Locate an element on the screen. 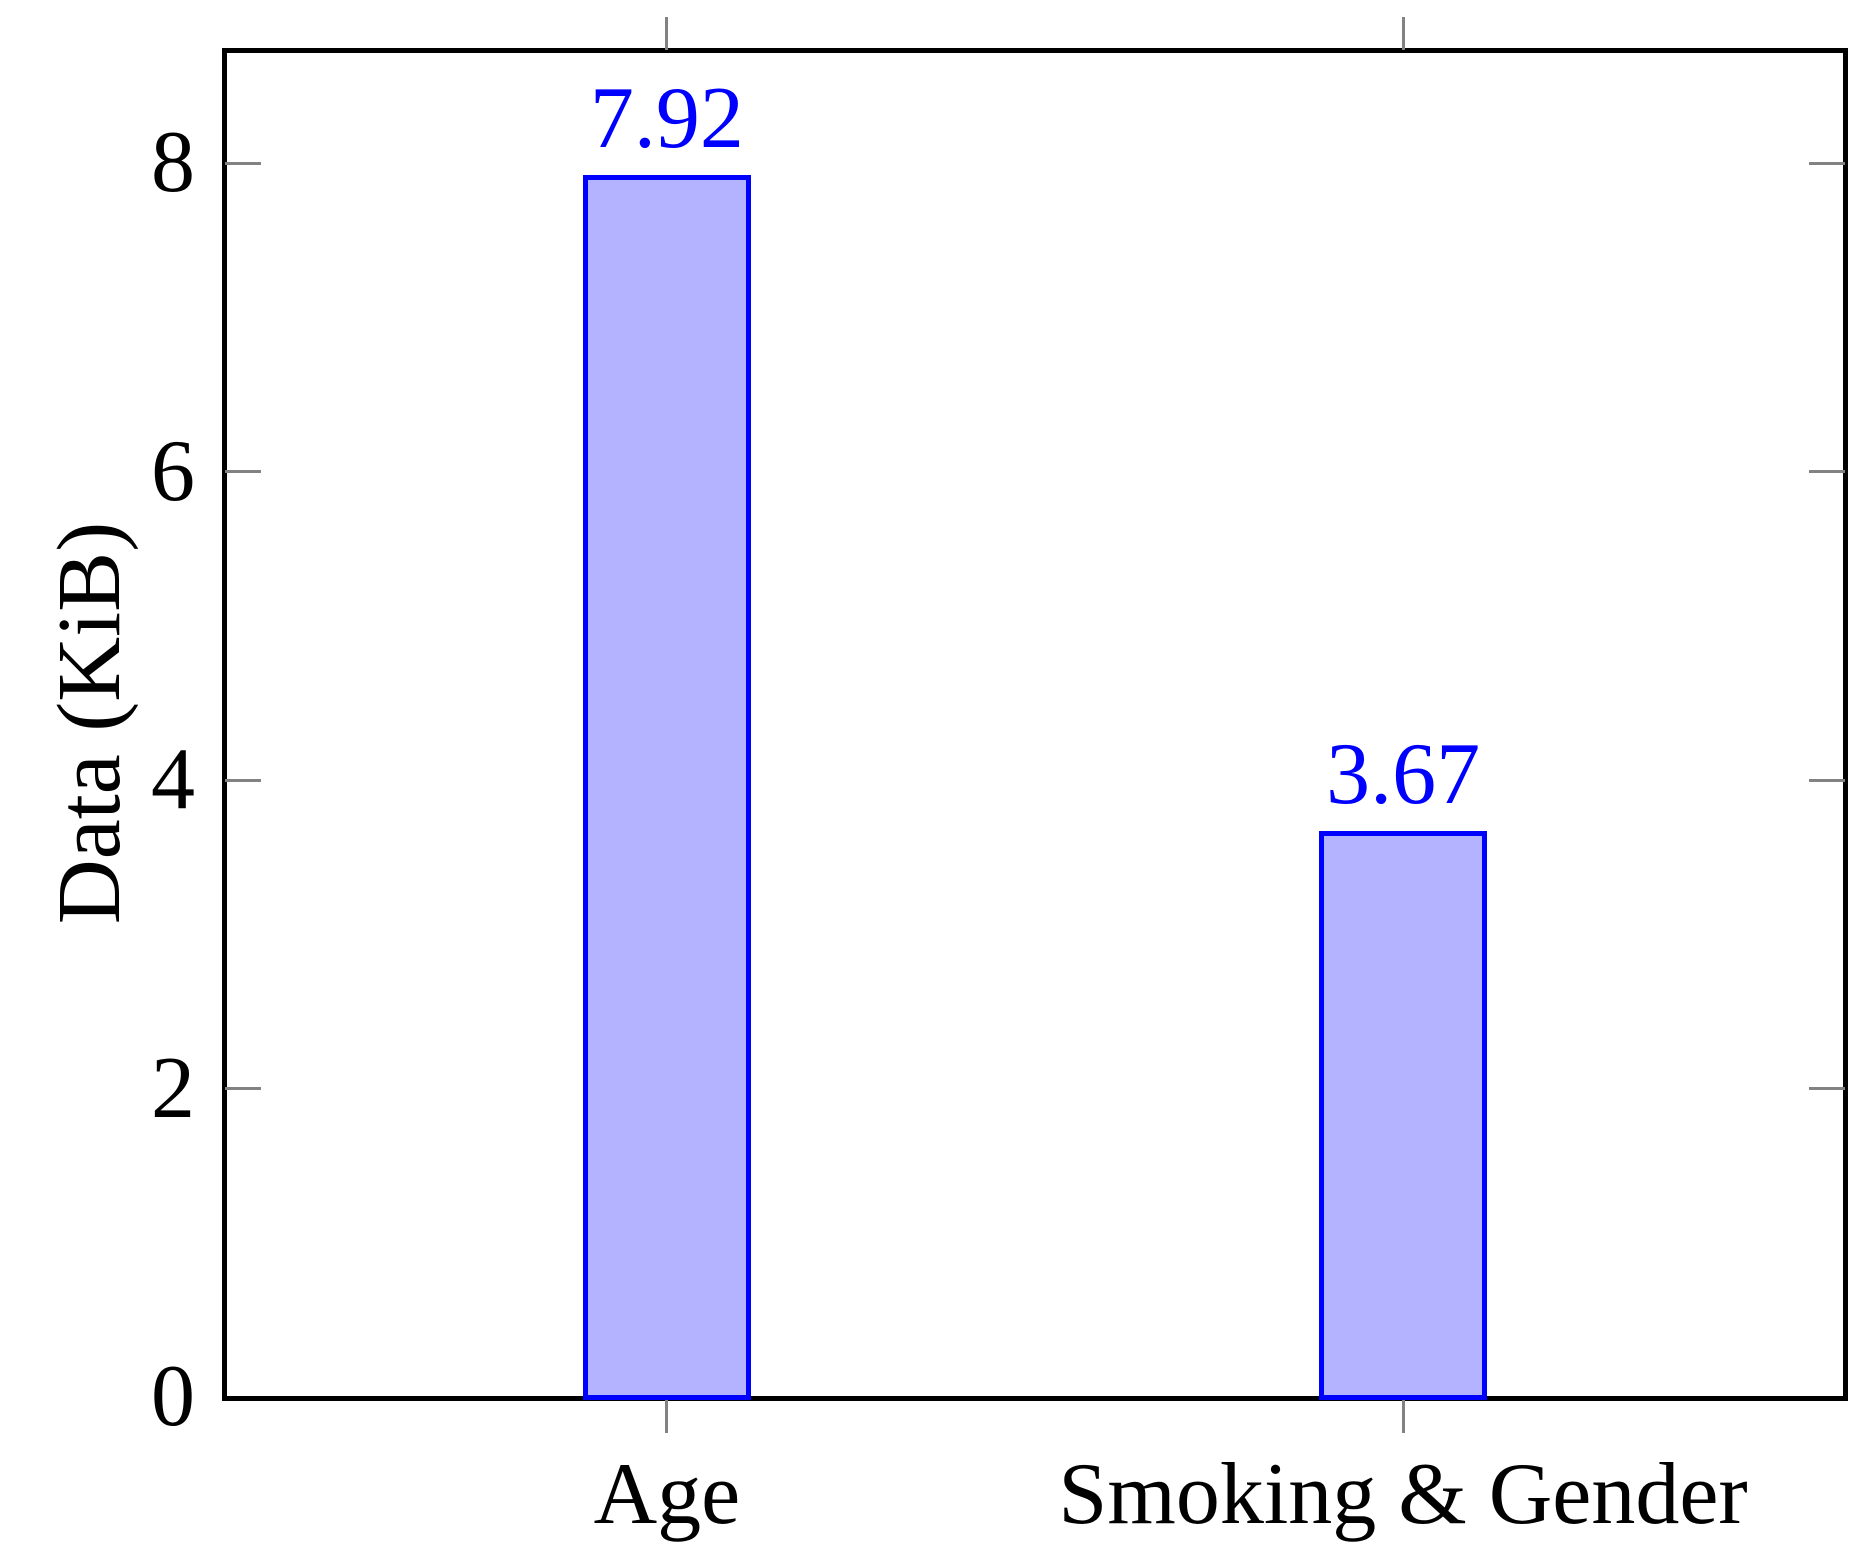 This screenshot has height=1560, width=1867. y-tick-label: 6 is located at coordinates (173, 471).